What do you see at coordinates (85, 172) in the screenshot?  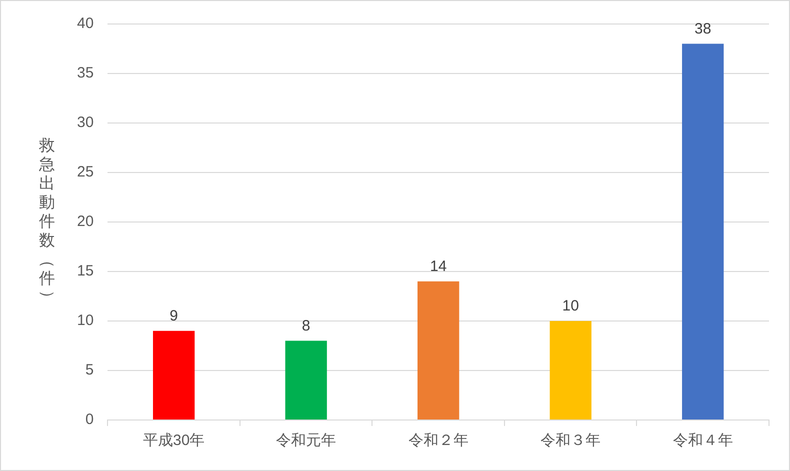 I see `y-tick-label: 25` at bounding box center [85, 172].